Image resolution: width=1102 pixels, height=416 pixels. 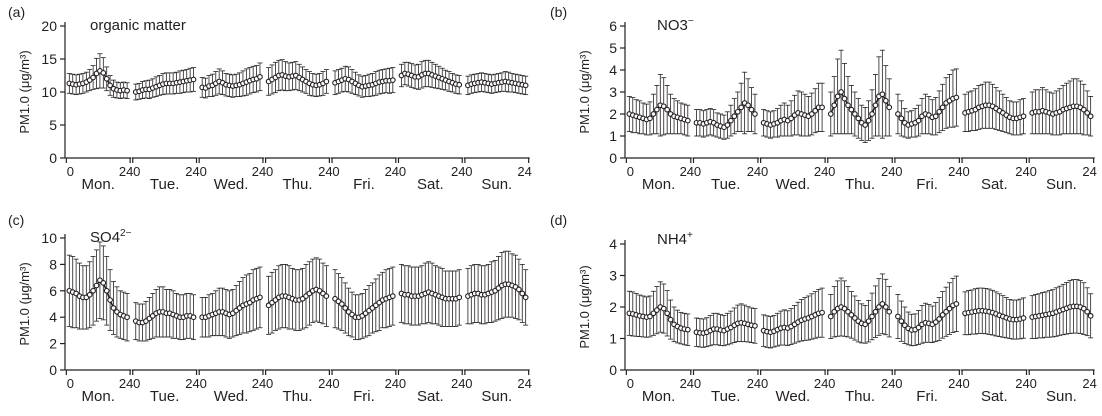 I want to click on y-tick-label: 0, so click(x=53, y=370).